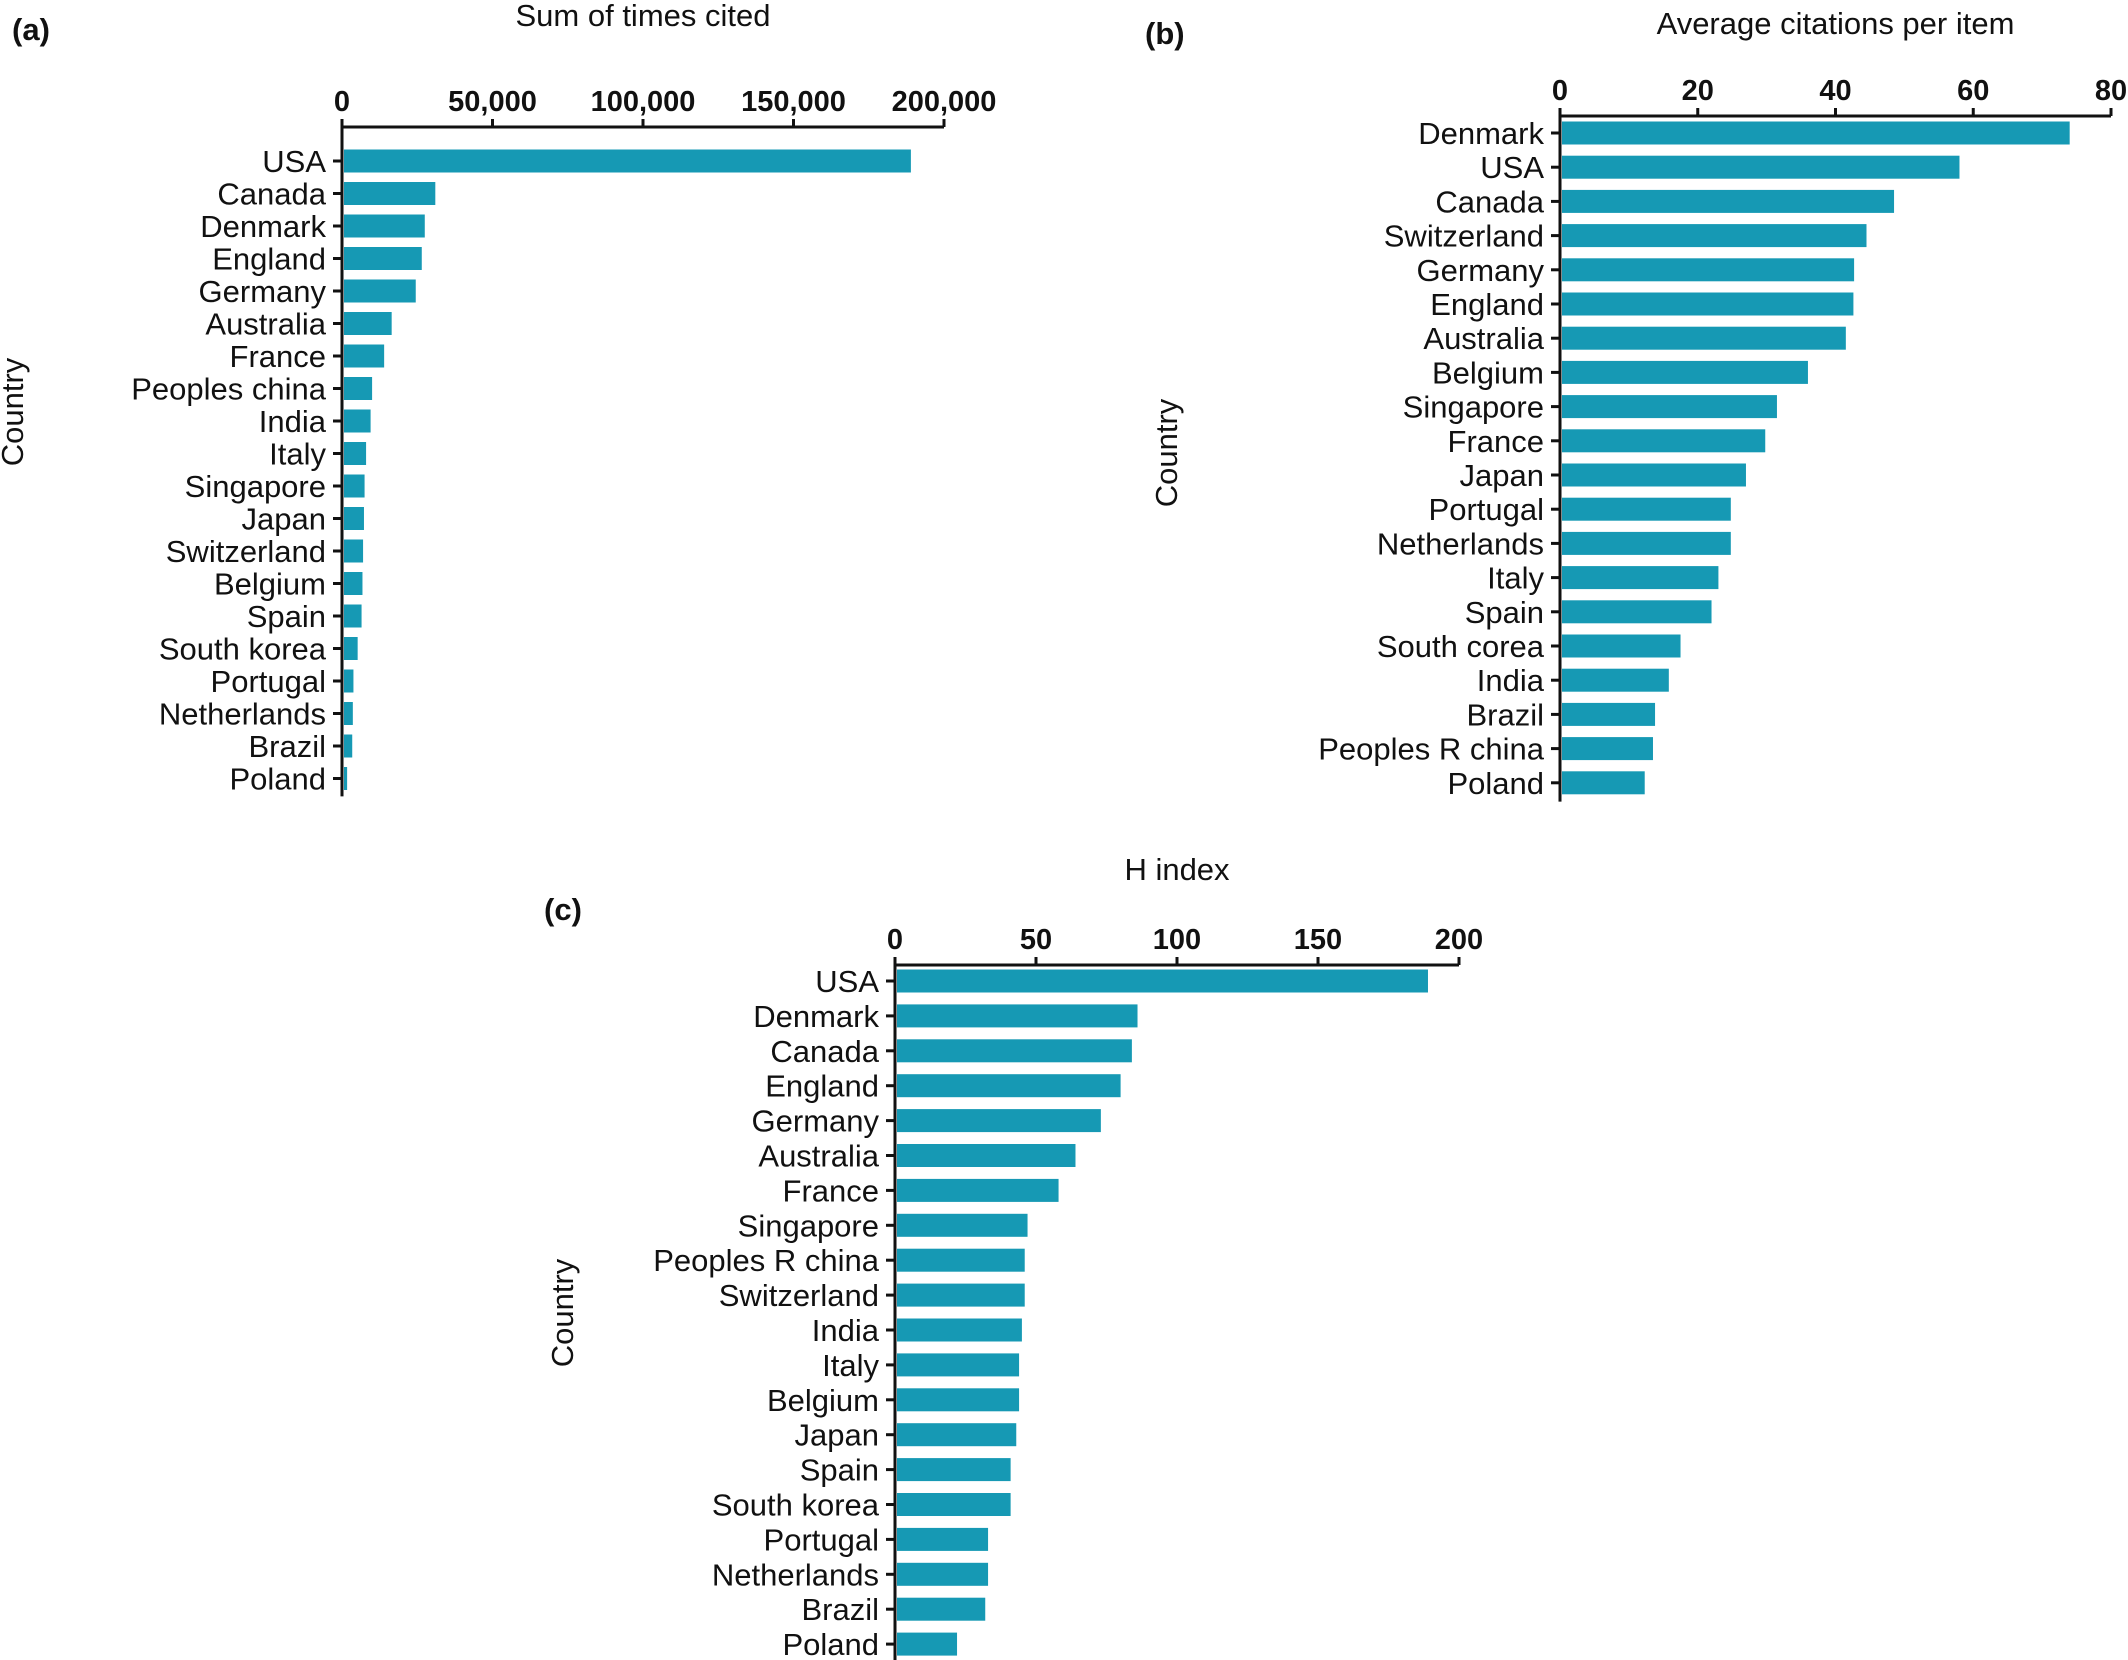  Describe the element at coordinates (270, 584) in the screenshot. I see `chart-a-category-label: Belgium` at that location.